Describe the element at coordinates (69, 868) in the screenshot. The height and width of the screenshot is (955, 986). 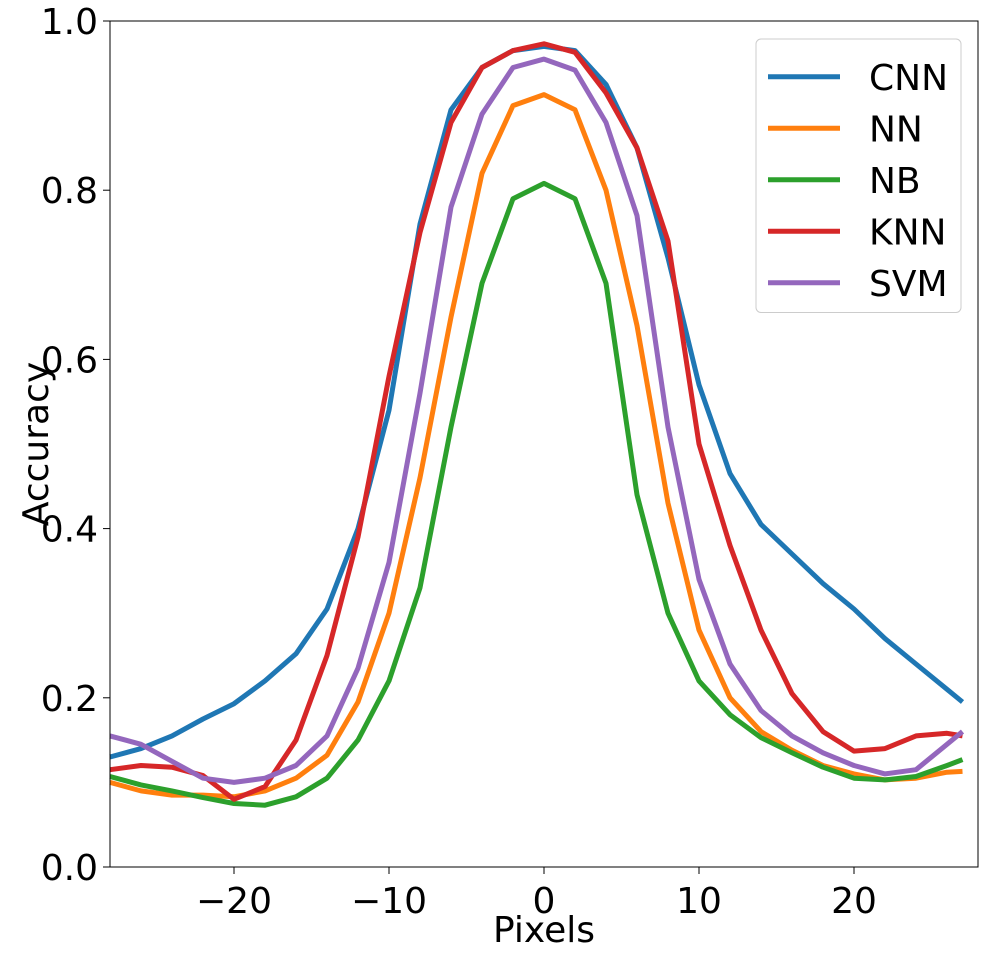
I see `y-tick-label: 0.0` at that location.